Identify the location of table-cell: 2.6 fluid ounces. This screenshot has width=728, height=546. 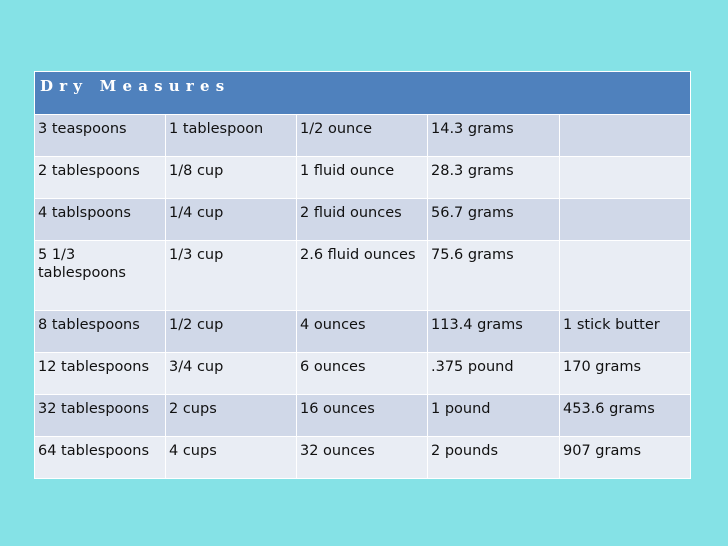
(362, 275).